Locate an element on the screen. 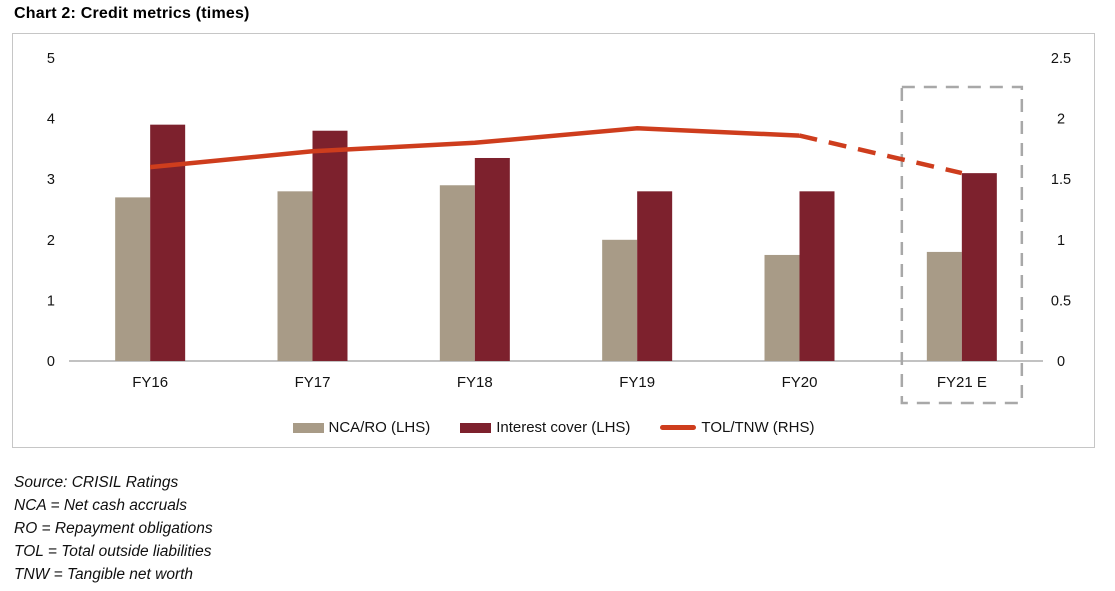  right-axis-tick-1: 1 is located at coordinates (1061, 241).